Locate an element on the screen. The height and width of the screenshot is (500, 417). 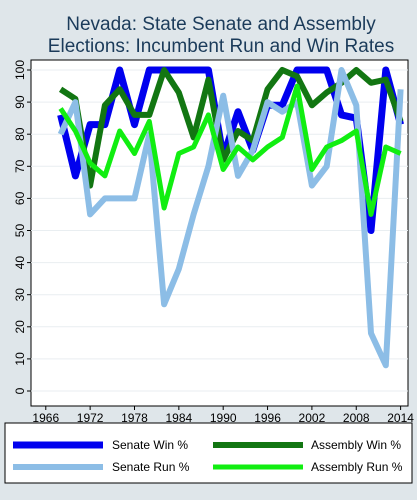
x-tick-label-1972: 1972 is located at coordinates (90, 418).